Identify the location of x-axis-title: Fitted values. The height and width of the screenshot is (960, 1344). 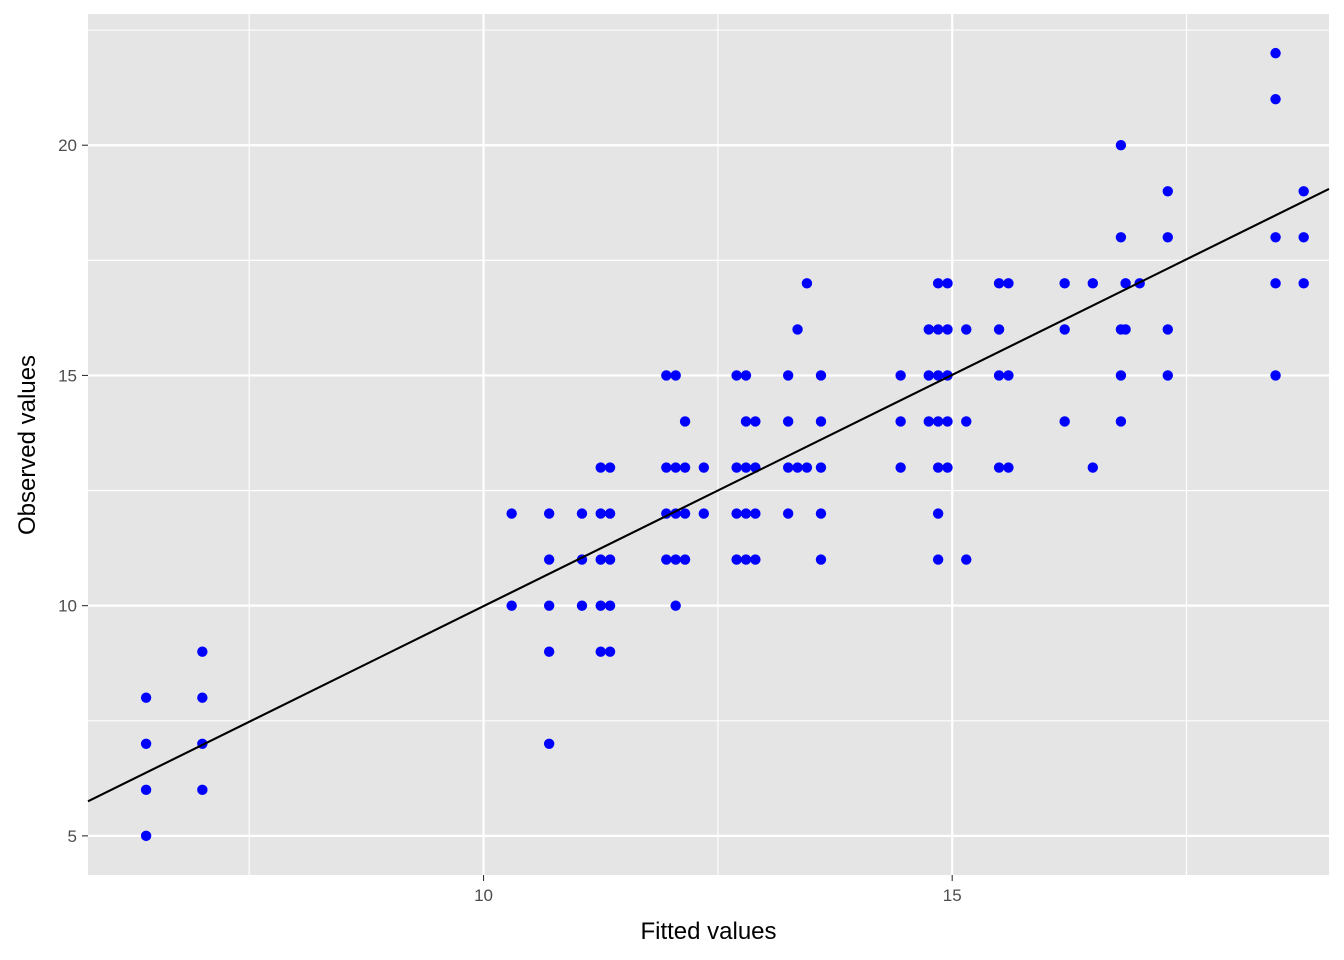
(708, 931).